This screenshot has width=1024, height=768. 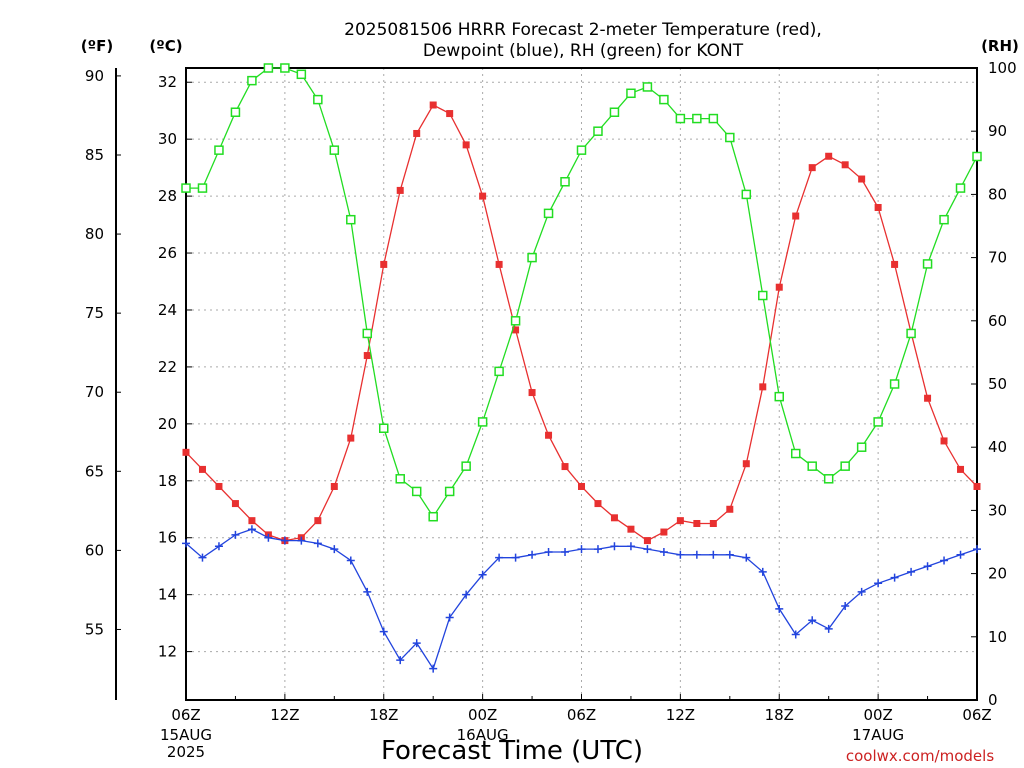 I want to click on rh-unit-label: (RH), so click(x=1000, y=46).